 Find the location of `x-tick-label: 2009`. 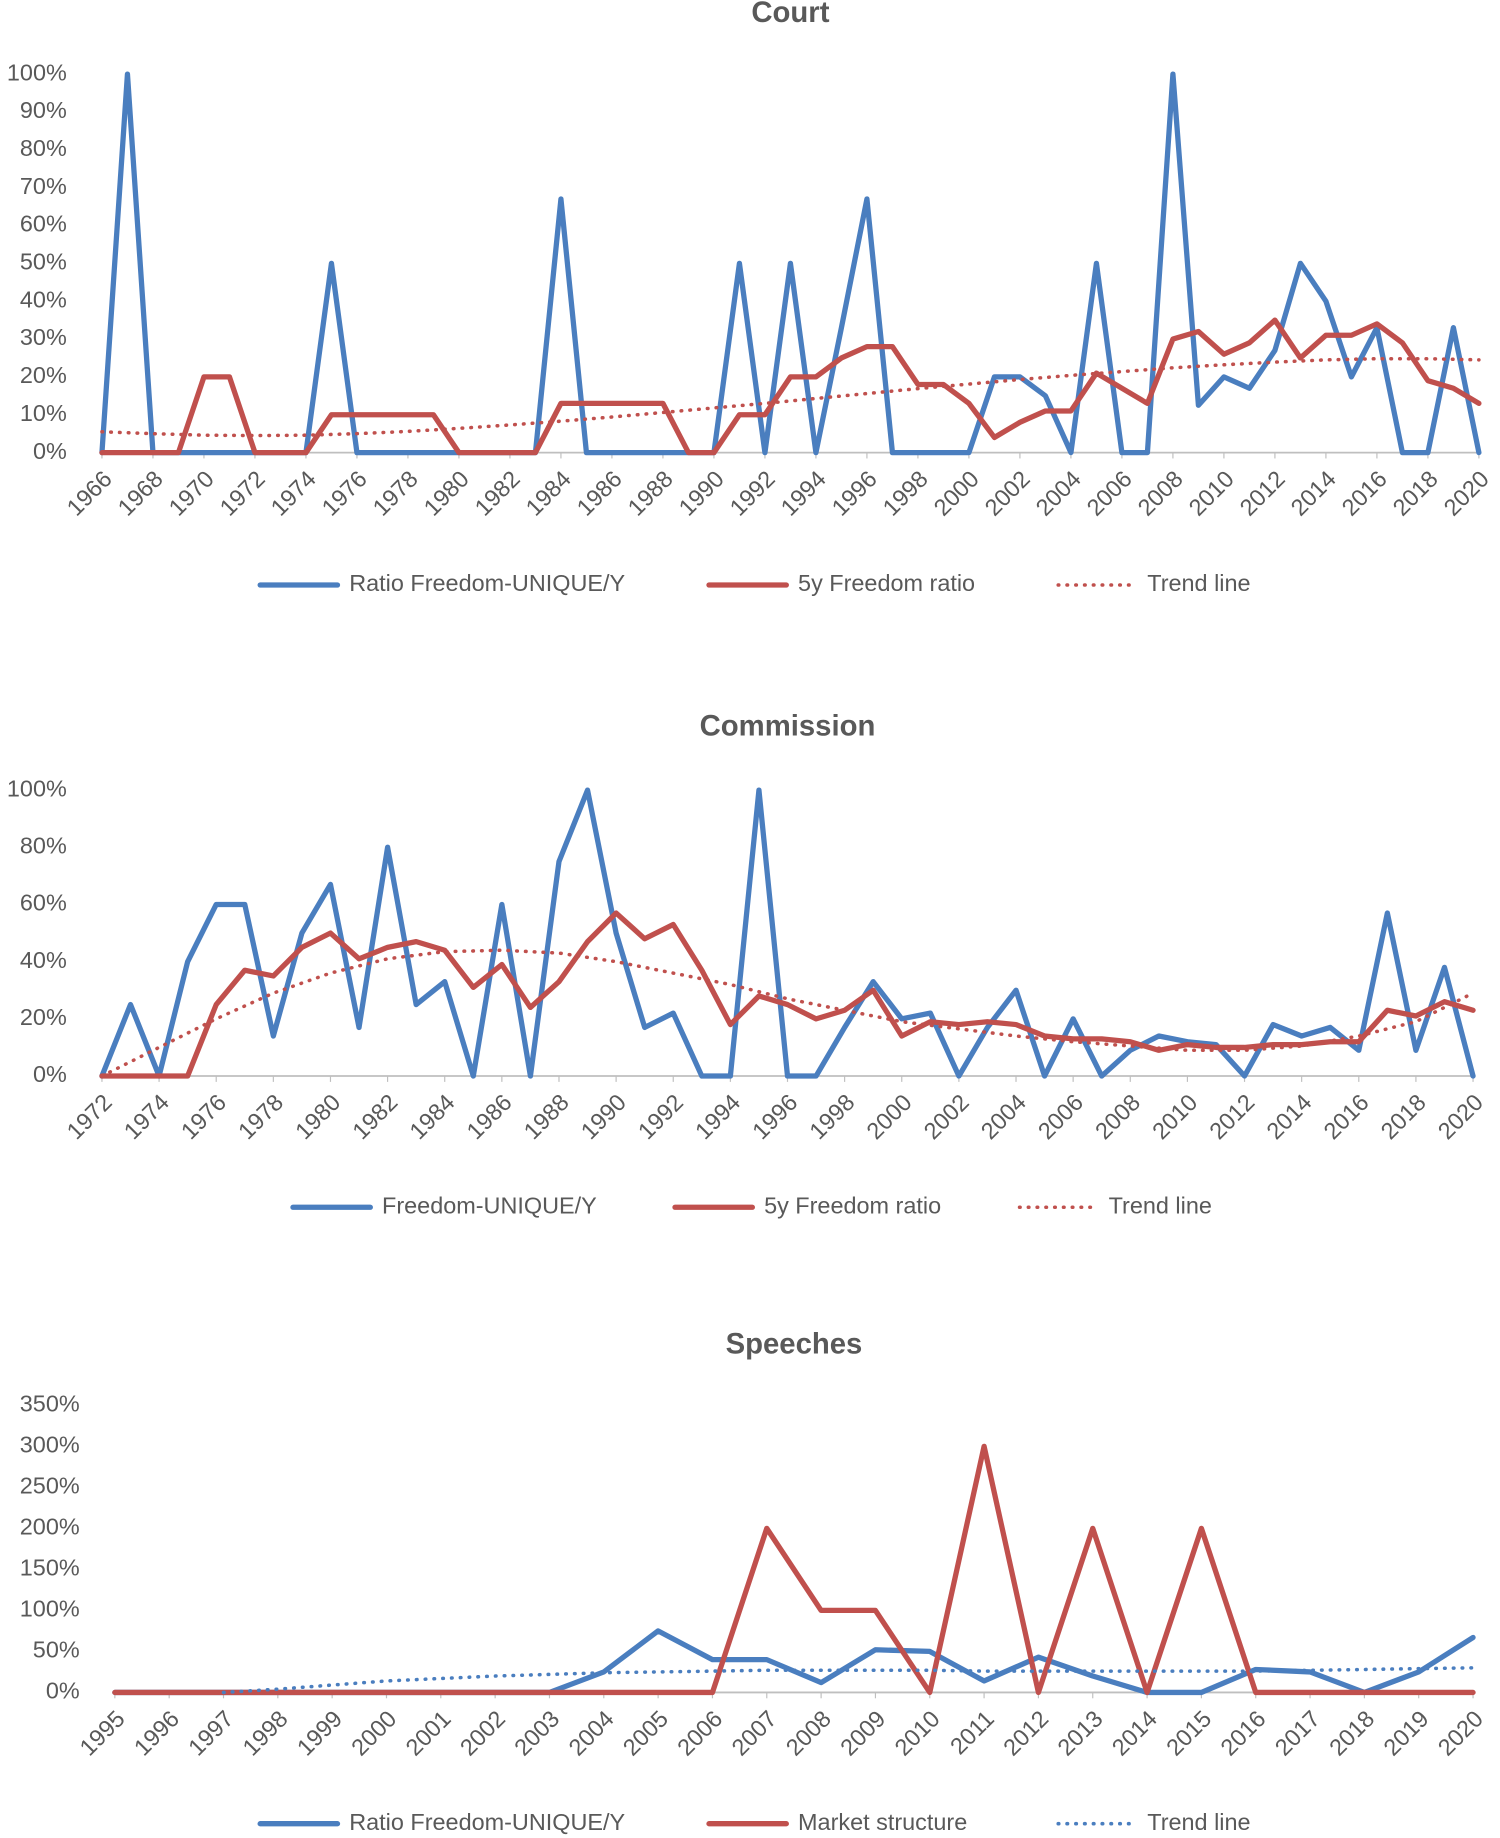

x-tick-label: 2009 is located at coordinates (862, 1732).